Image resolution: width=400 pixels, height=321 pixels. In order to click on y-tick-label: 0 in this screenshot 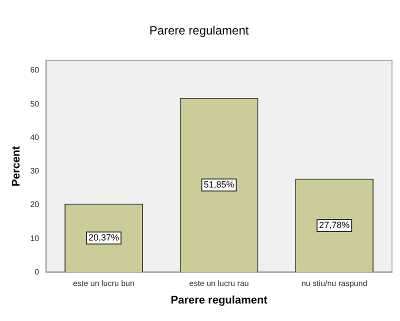, I will do `click(37, 271)`.